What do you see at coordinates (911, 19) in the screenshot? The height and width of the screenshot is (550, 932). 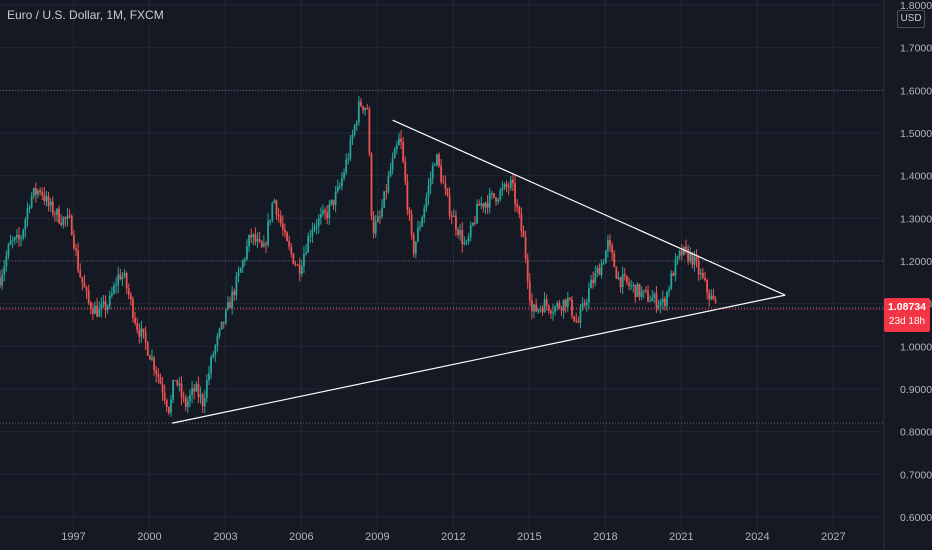 I see `currency-label: USD` at bounding box center [911, 19].